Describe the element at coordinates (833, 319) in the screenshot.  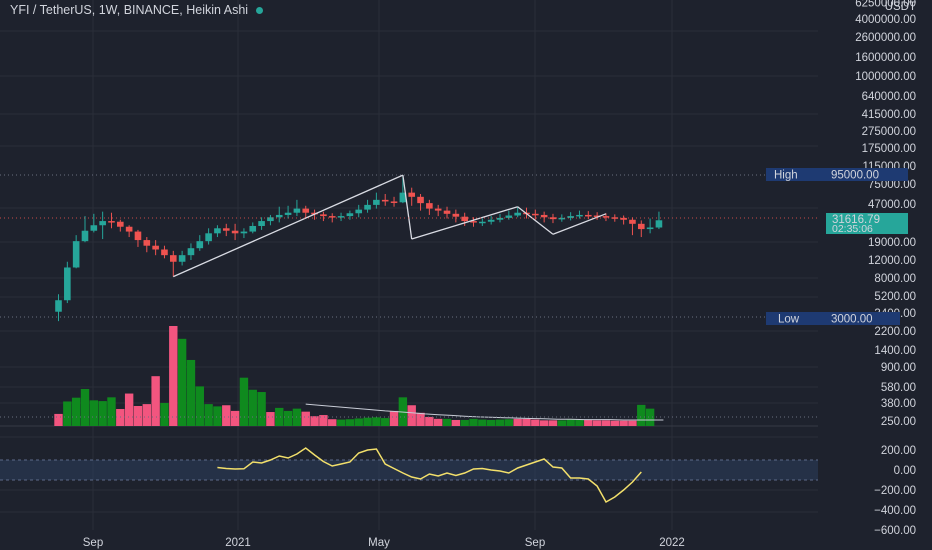
I see `low-marker: Low 3000.00` at that location.